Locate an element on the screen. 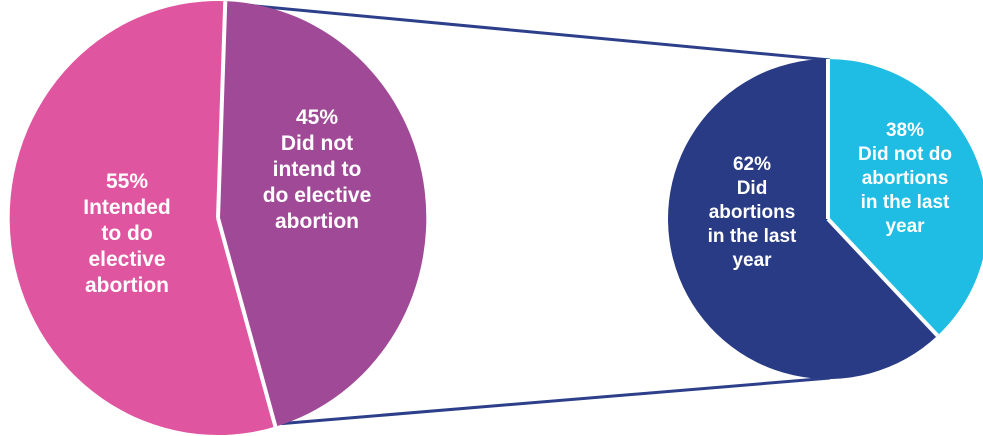 The height and width of the screenshot is (436, 983). slice-label-line: Did not is located at coordinates (317, 143).